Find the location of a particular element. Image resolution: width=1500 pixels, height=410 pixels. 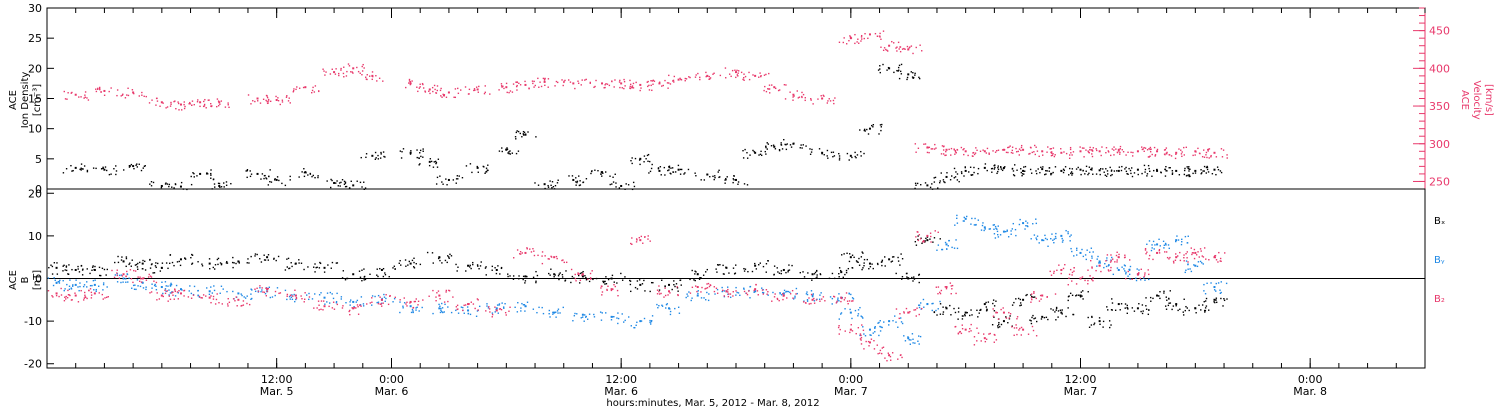

x-tick-time: 12:00 is located at coordinates (621, 379).